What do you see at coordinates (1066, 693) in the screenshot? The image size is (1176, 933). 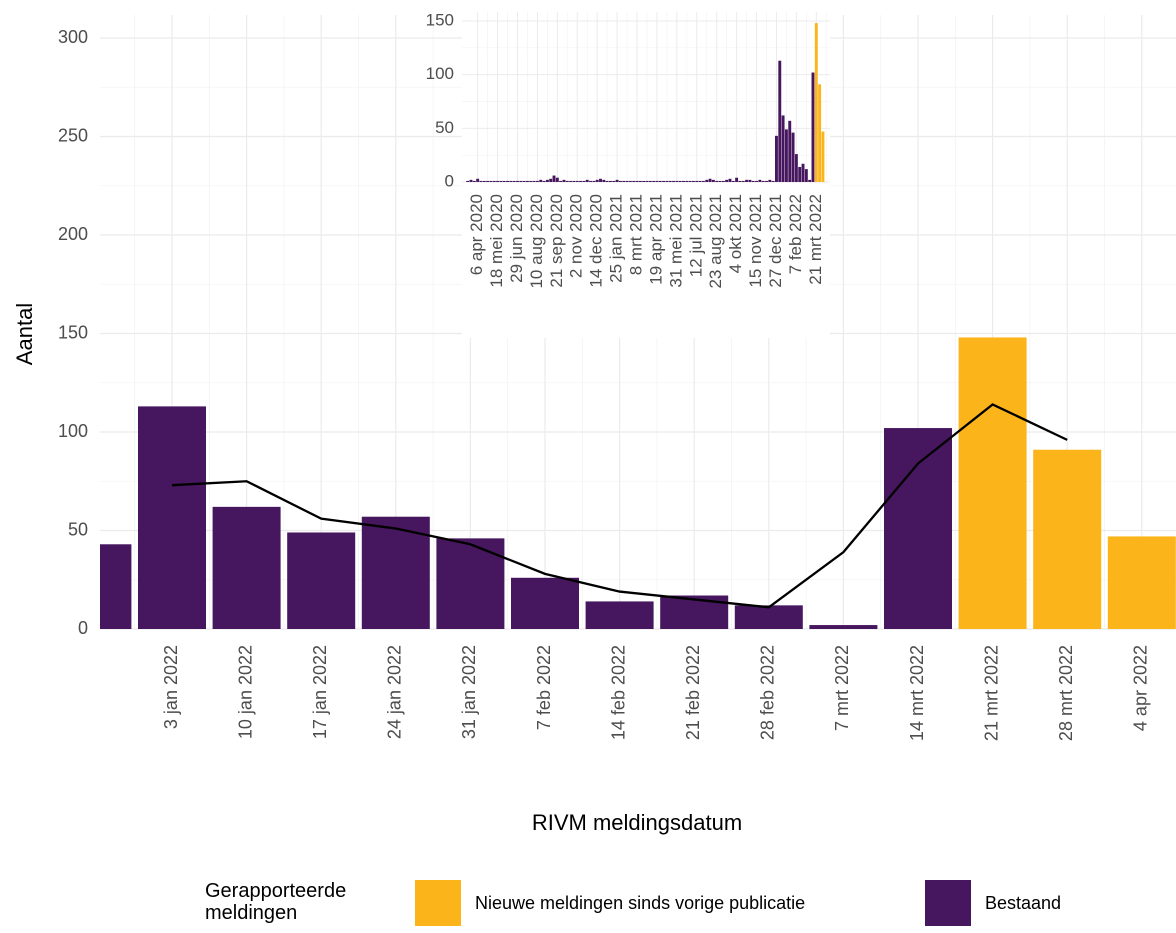 I see `x-tick-label: 28 mrt 2022` at bounding box center [1066, 693].